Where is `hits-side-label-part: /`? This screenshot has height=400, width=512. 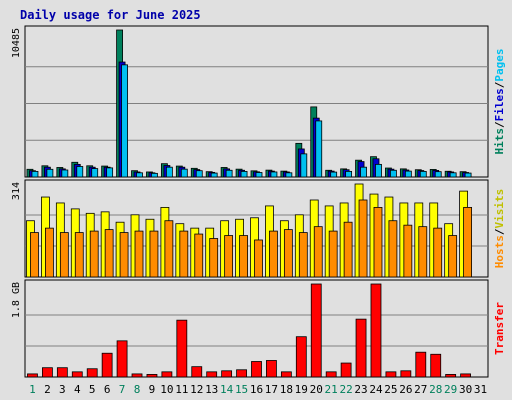 hits-side-label-part: / is located at coordinates (499, 124).